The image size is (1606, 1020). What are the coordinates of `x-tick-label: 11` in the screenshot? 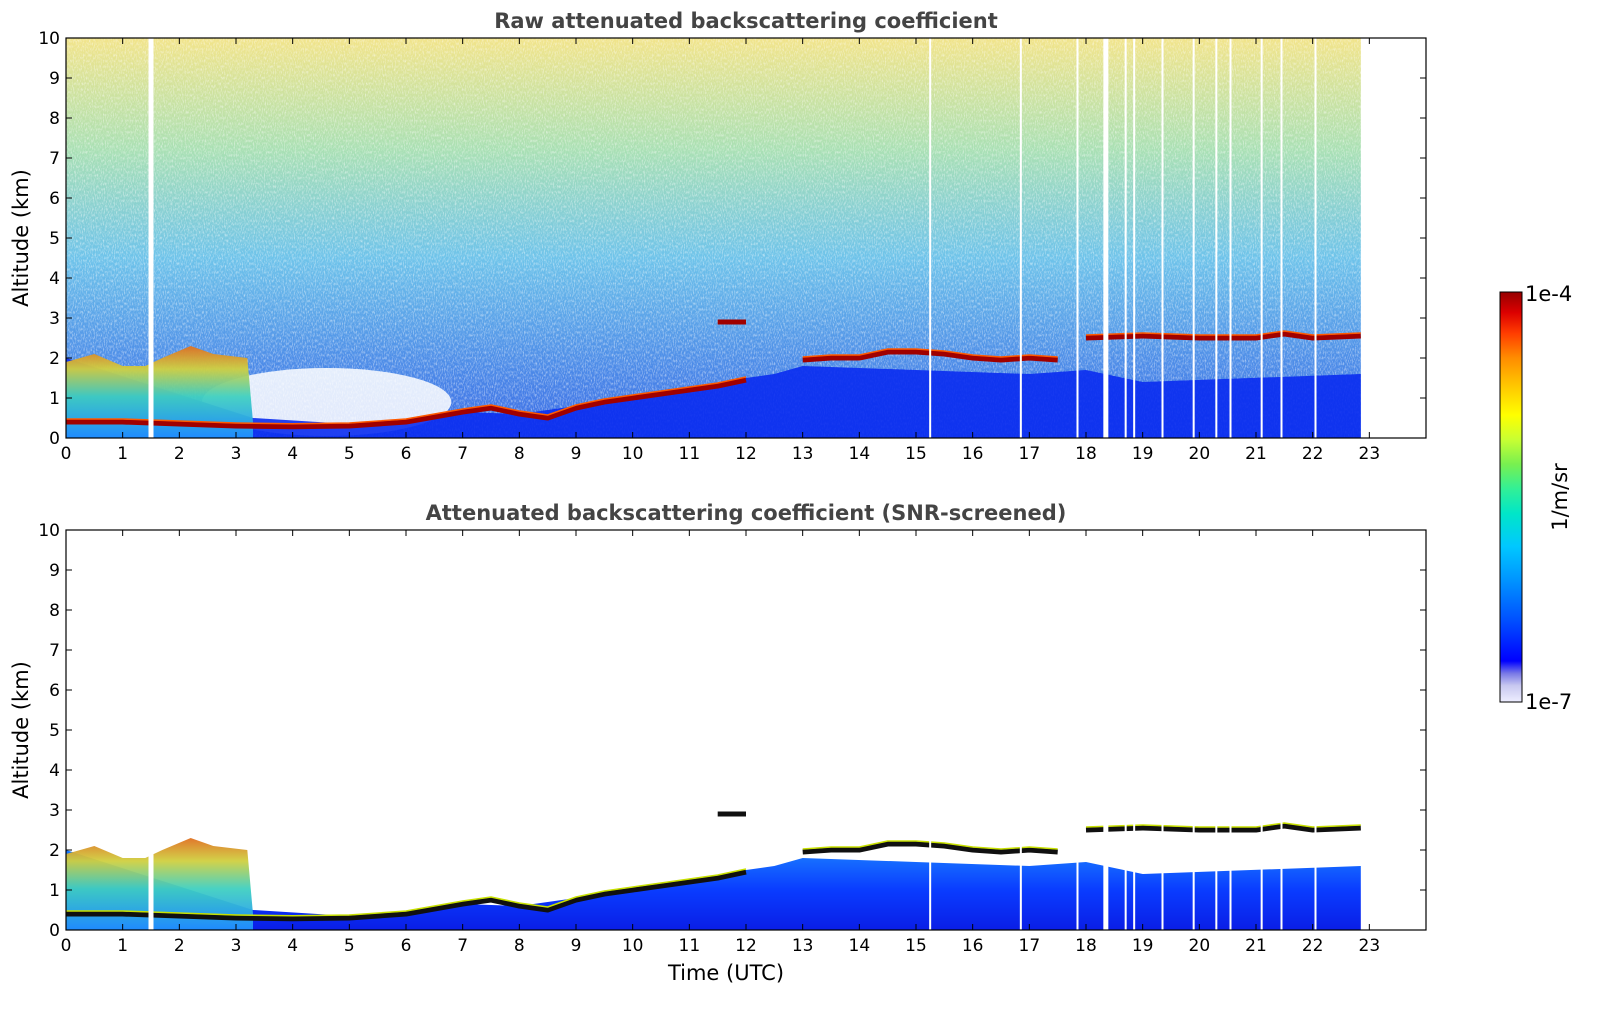 It's located at (690, 946).